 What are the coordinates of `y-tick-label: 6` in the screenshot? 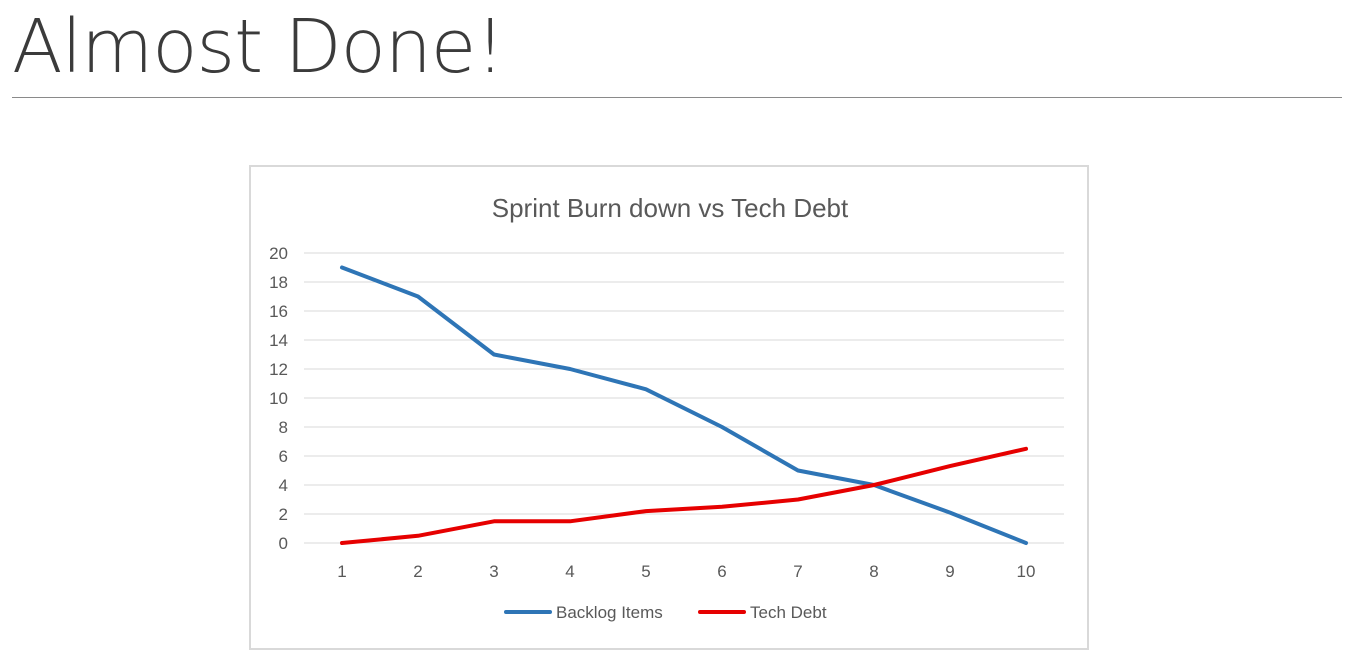 It's located at (283, 456).